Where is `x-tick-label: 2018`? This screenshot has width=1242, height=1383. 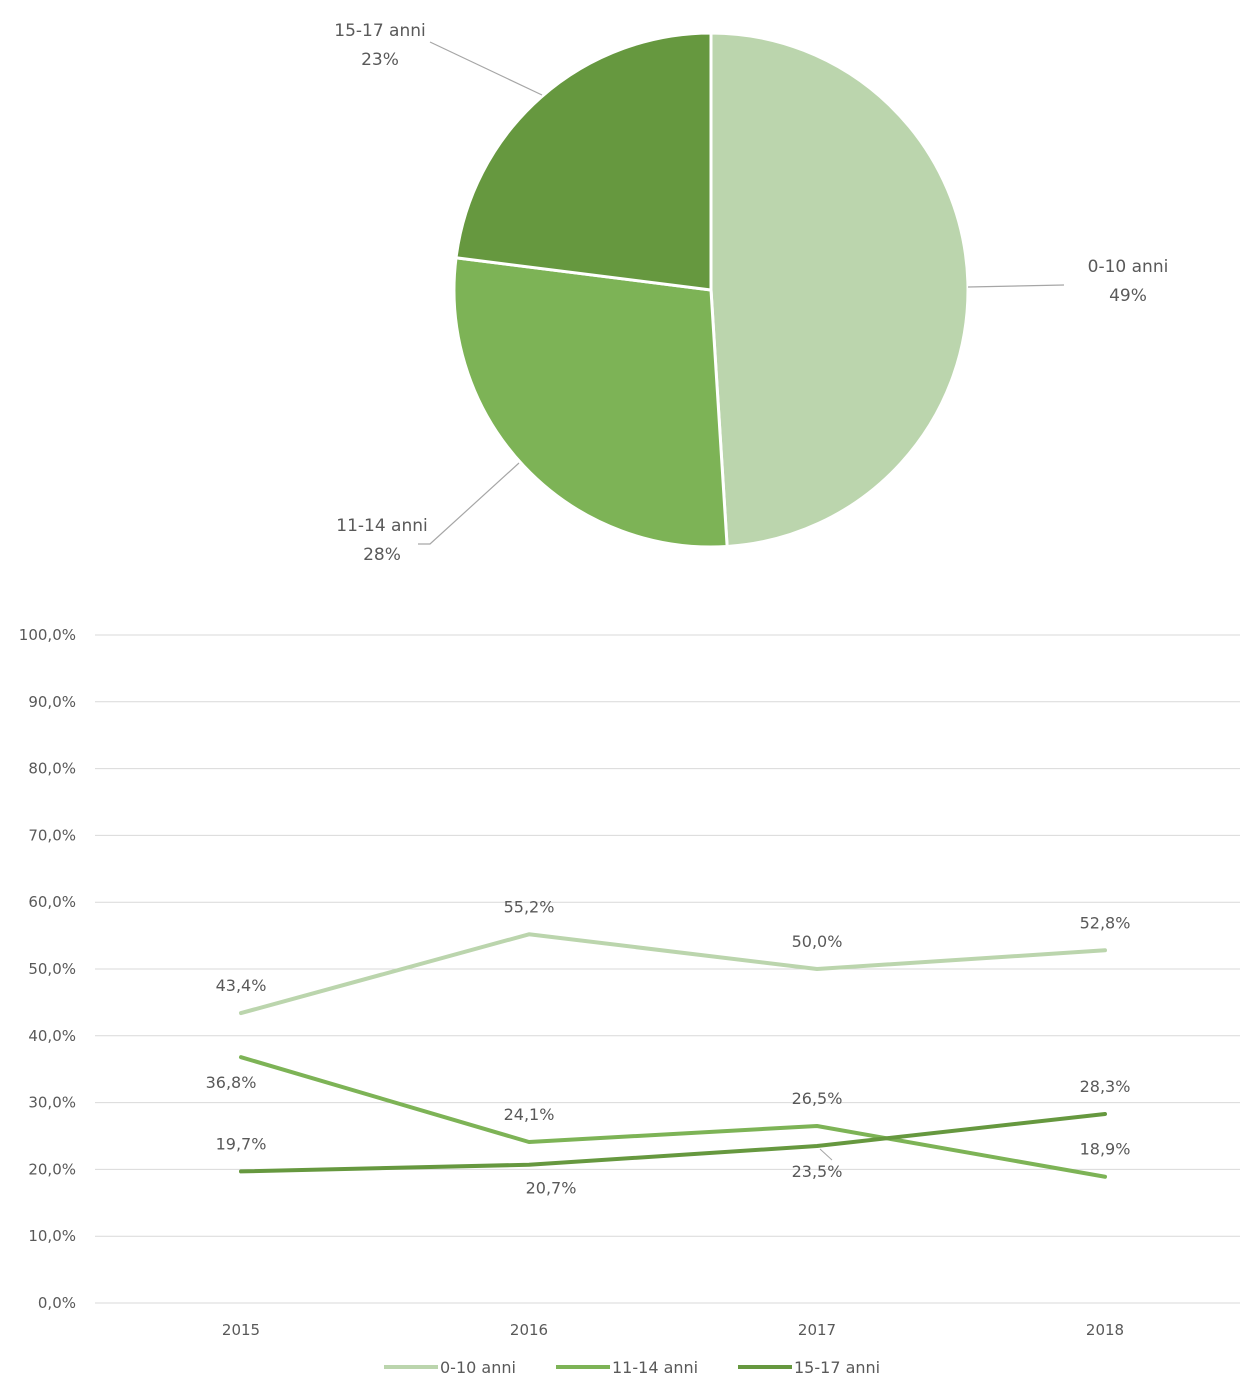
x-tick-label: 2018 is located at coordinates (1105, 1330).